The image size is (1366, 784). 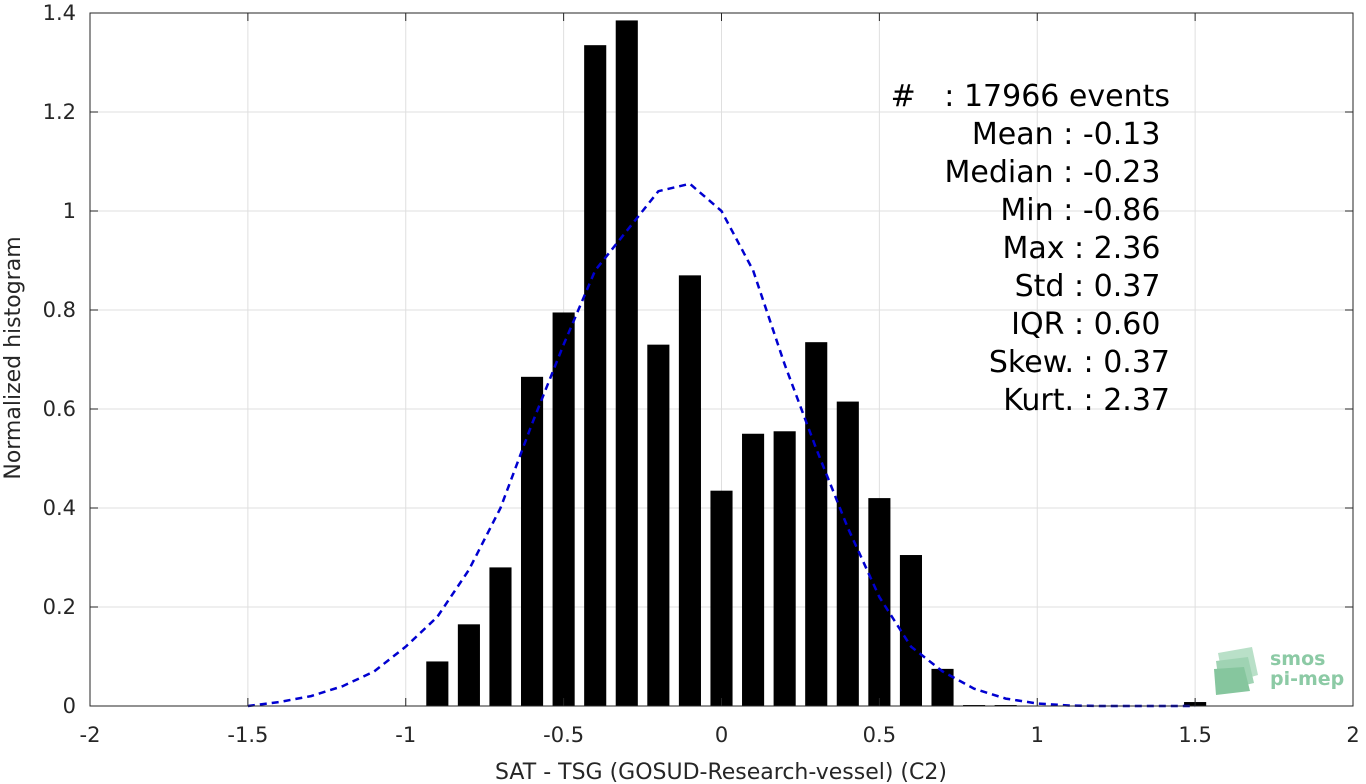 I want to click on y-tick-label: 0, so click(x=69, y=706).